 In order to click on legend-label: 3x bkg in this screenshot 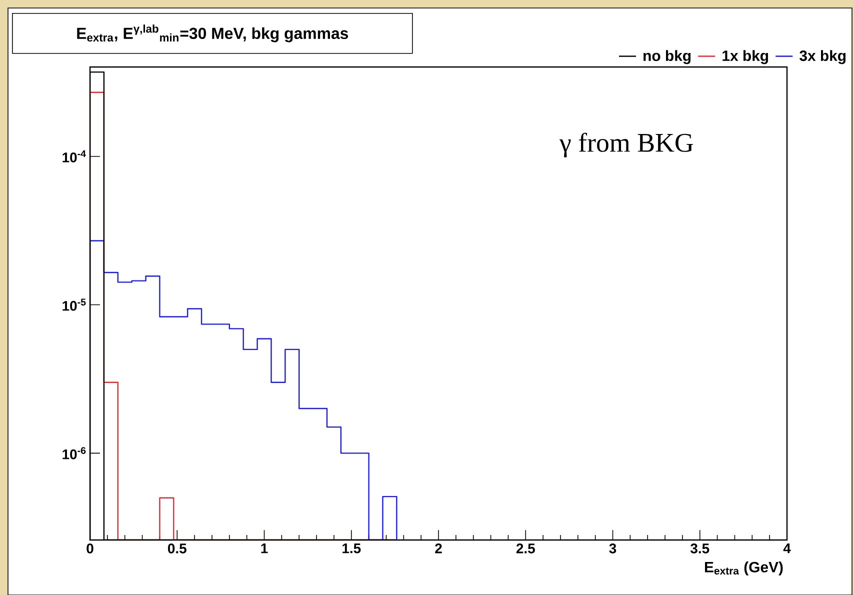, I will do `click(823, 57)`.